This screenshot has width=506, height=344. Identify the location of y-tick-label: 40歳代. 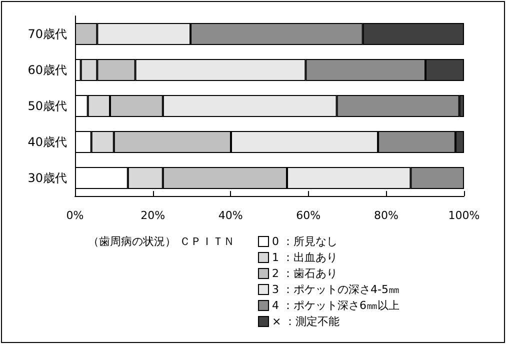
(47, 142).